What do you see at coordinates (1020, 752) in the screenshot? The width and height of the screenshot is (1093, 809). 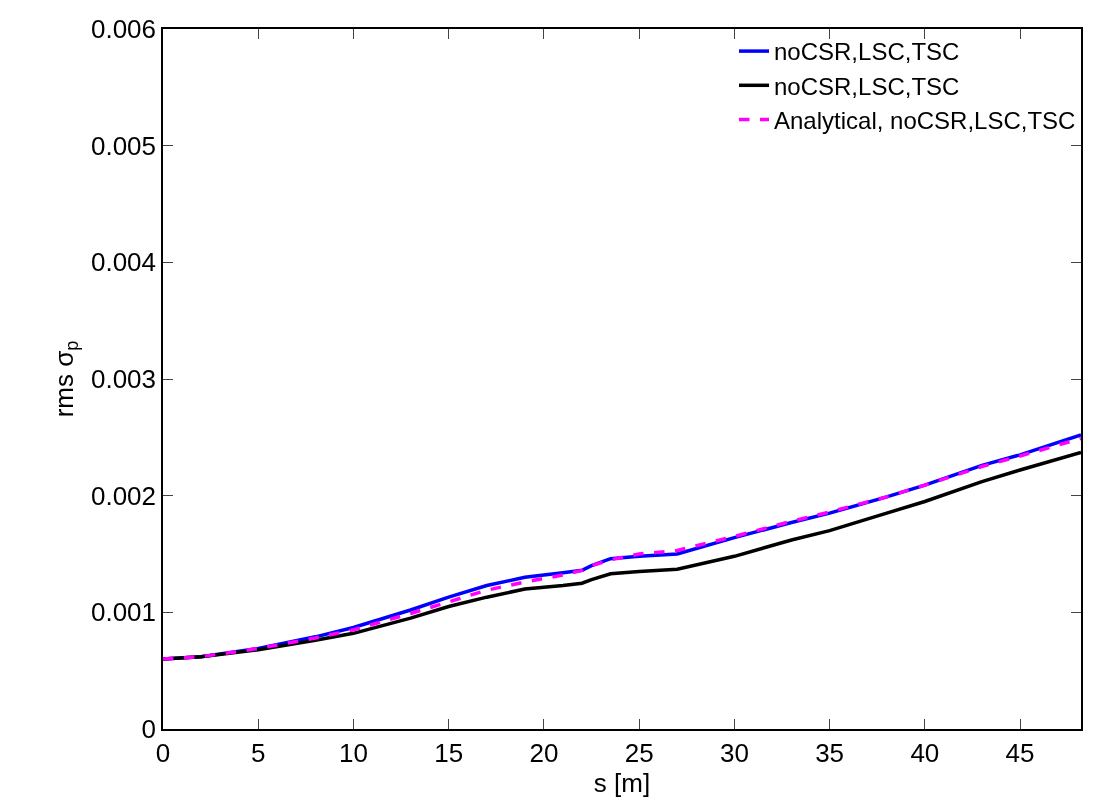 I see `x-tick-label: 45` at bounding box center [1020, 752].